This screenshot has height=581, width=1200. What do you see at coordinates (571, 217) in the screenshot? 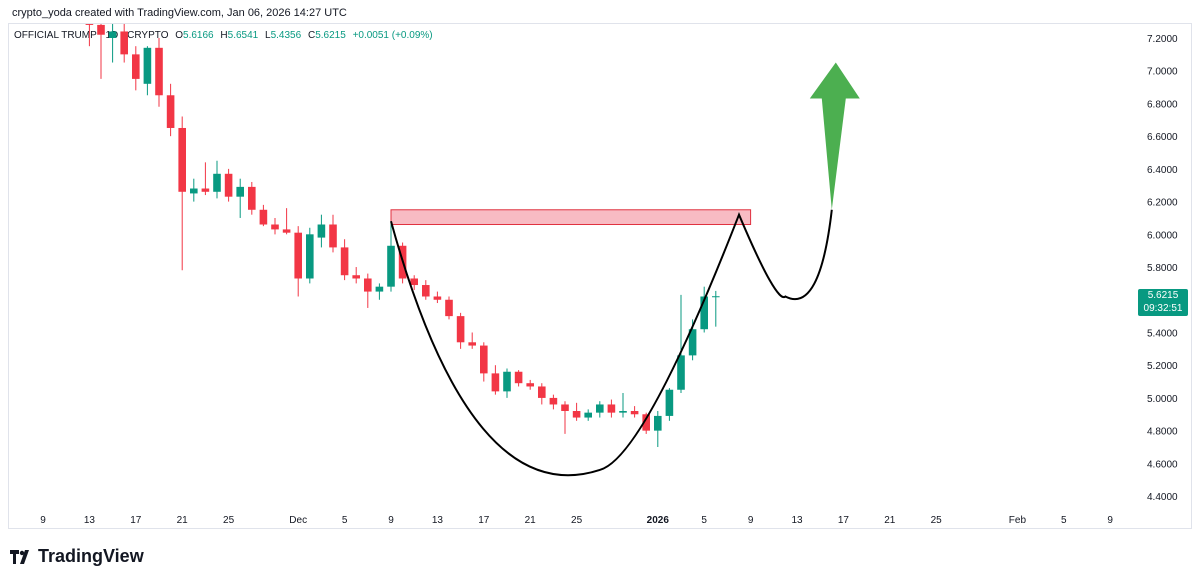
I see `resistance-zone` at bounding box center [571, 217].